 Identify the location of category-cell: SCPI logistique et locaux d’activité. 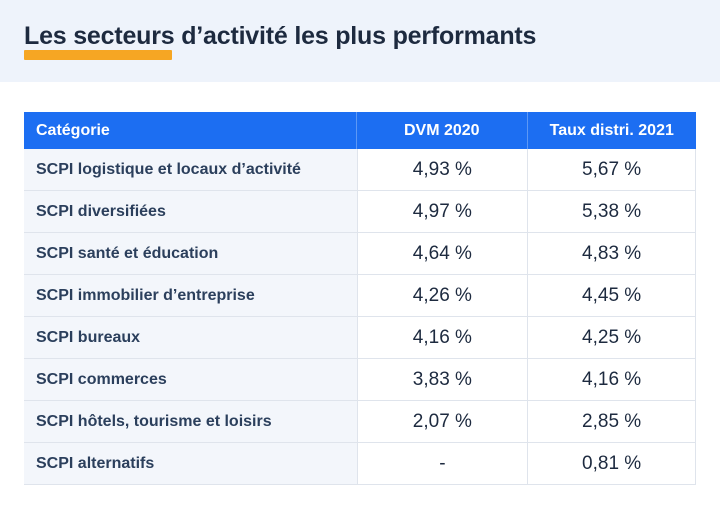
(190, 169).